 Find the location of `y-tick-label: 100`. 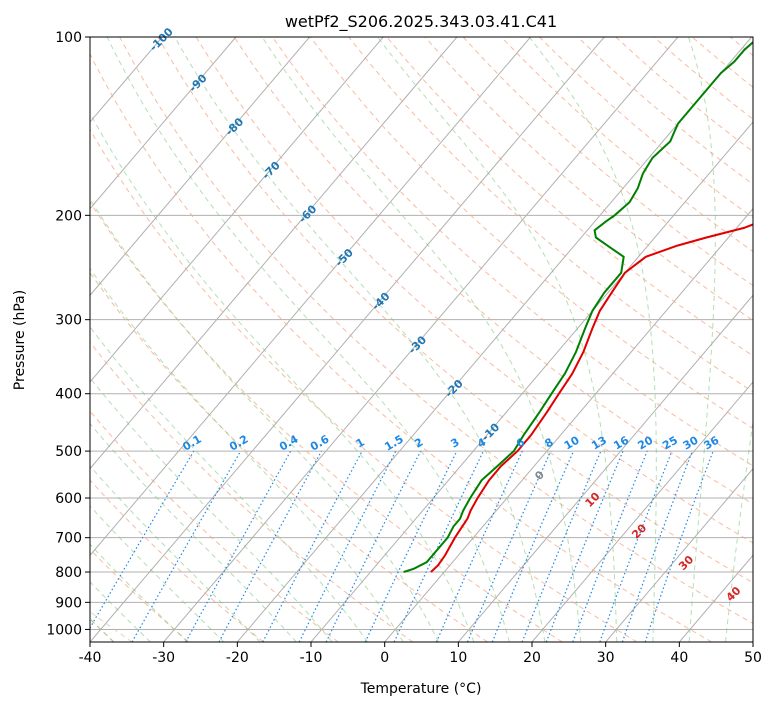

y-tick-label: 100 is located at coordinates (68, 38).